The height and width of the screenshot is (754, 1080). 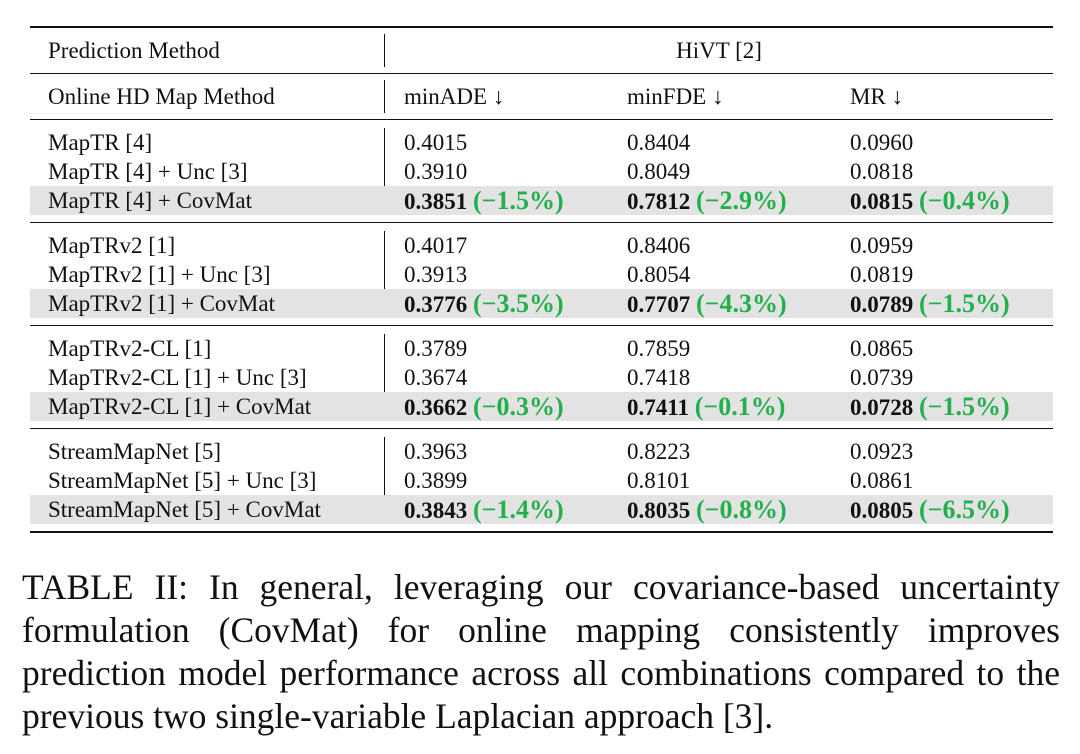 I want to click on mr-value: 0.0959, so click(x=882, y=245).